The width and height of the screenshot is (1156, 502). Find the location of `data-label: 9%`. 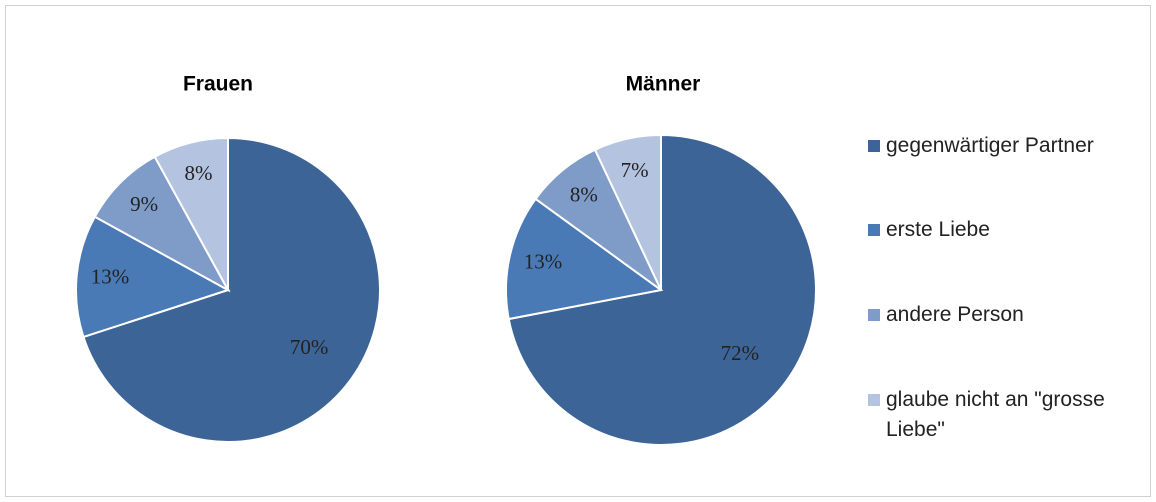

data-label: 9% is located at coordinates (144, 204).